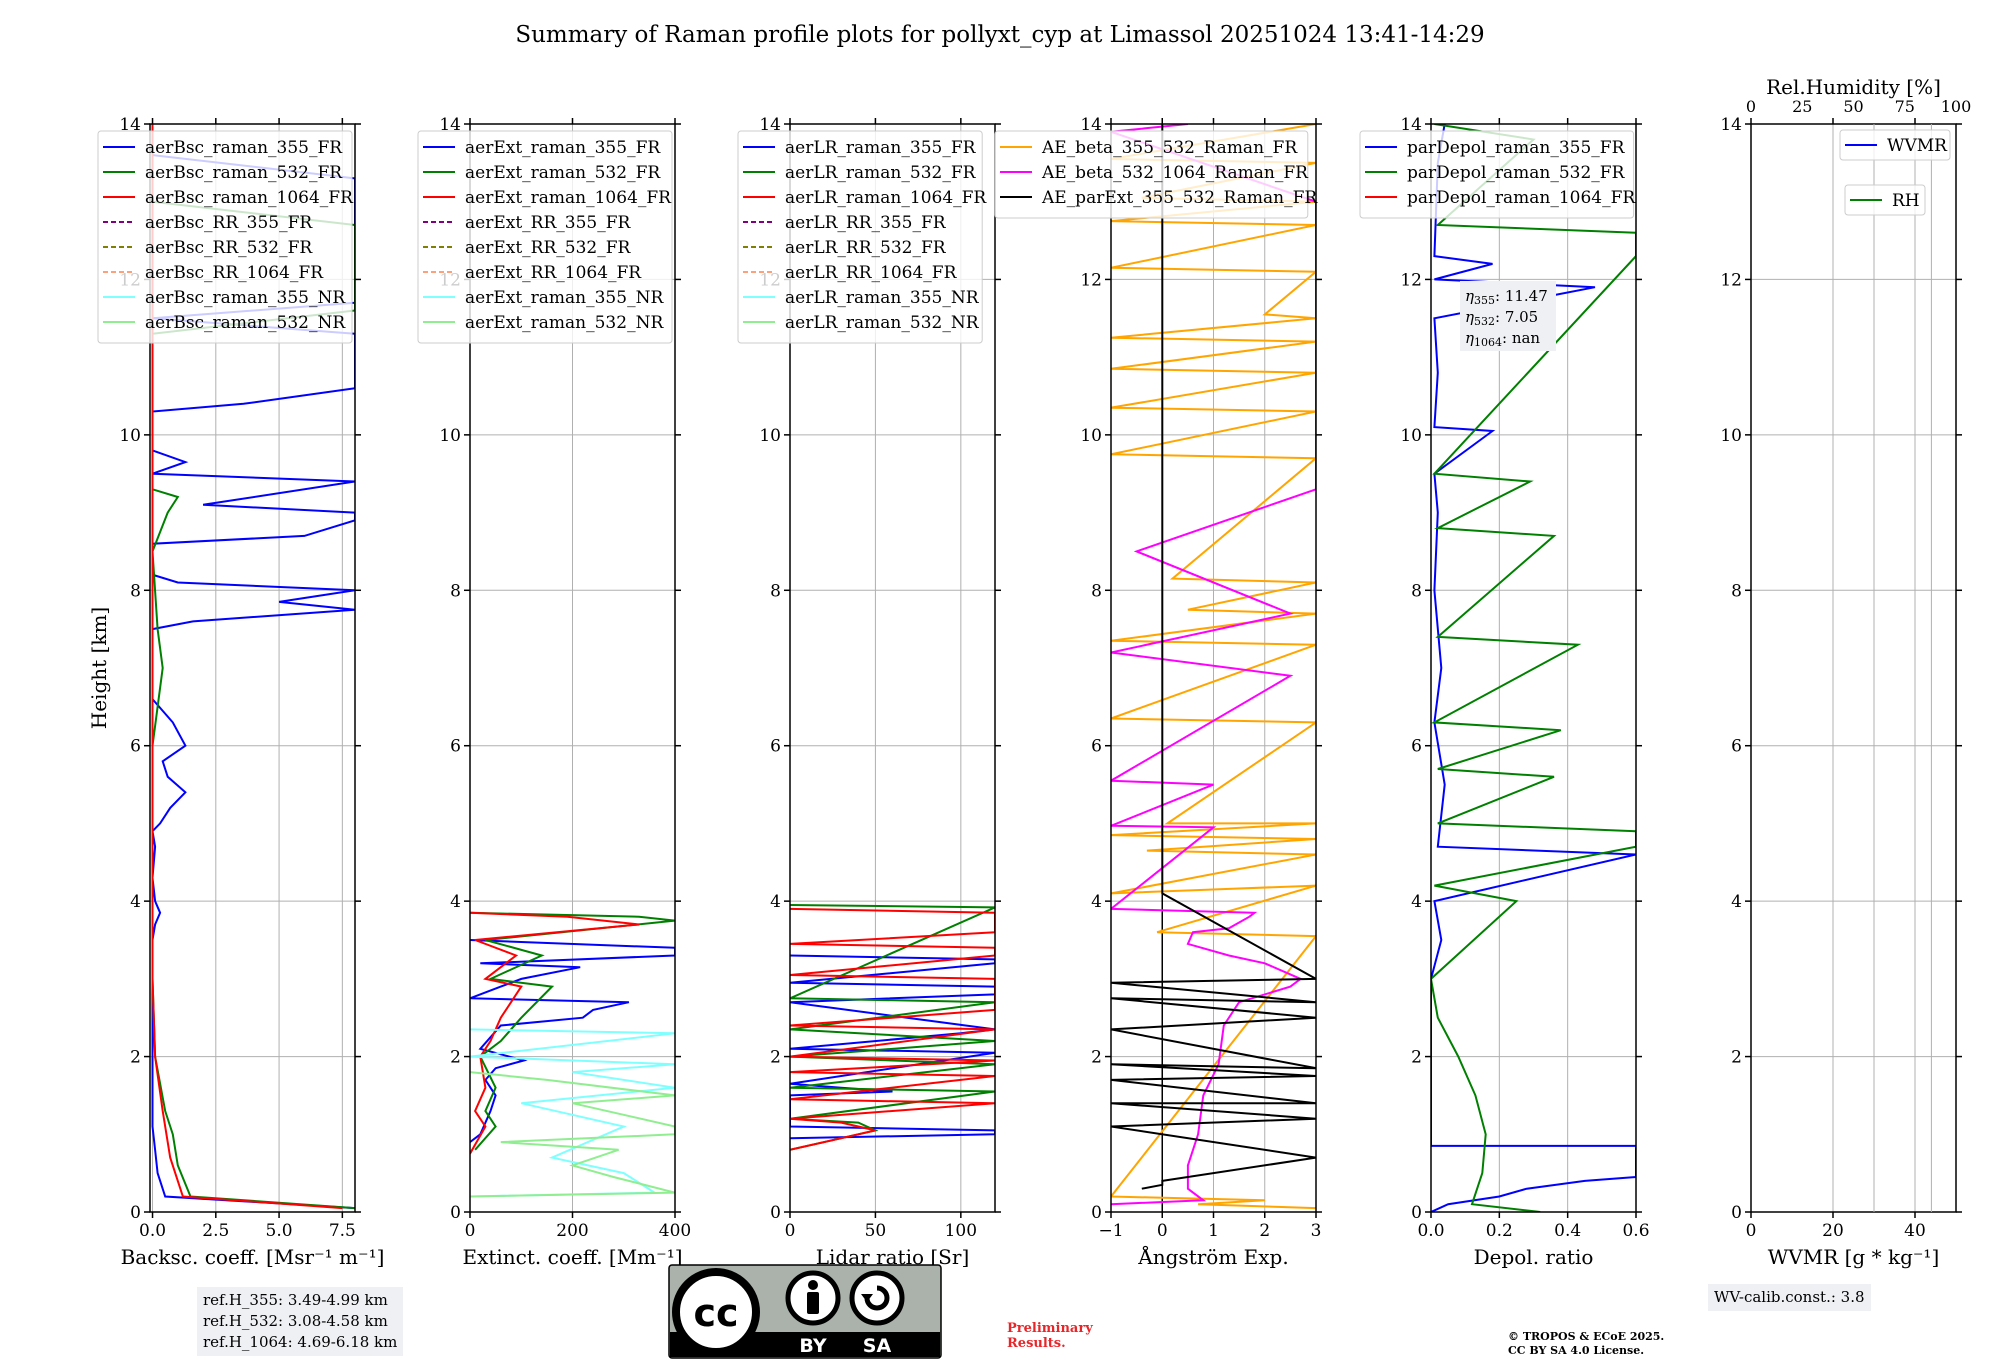 The width and height of the screenshot is (2000, 1360). Describe the element at coordinates (961, 1231) in the screenshot. I see `x-tick-label: 100` at that location.